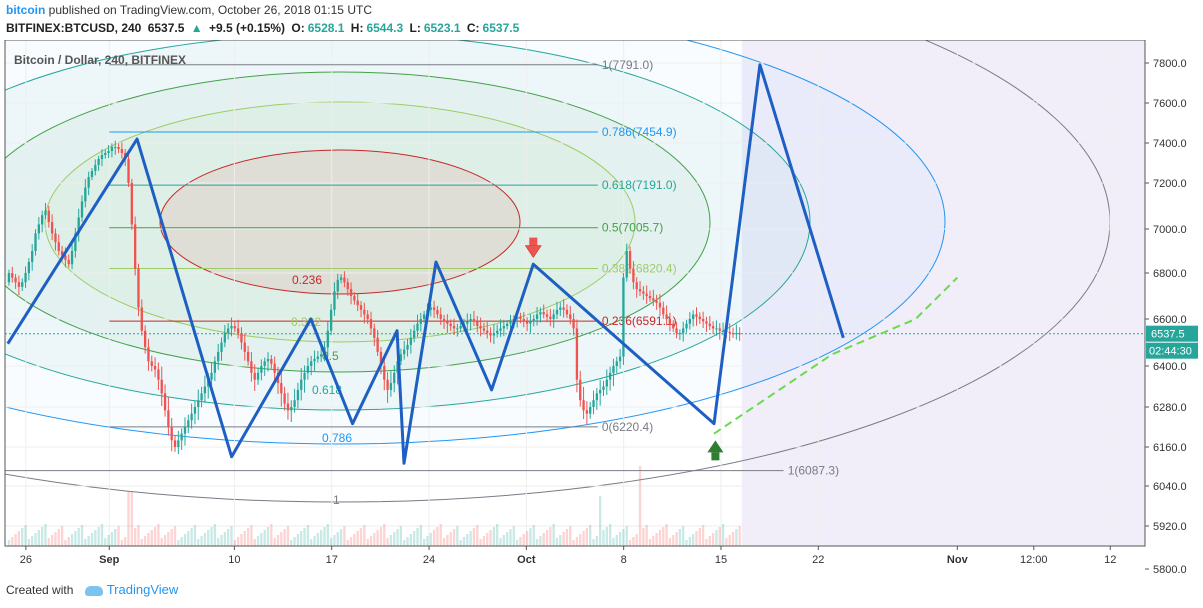  What do you see at coordinates (142, 589) in the screenshot?
I see `tradingview-link: TradingView` at bounding box center [142, 589].